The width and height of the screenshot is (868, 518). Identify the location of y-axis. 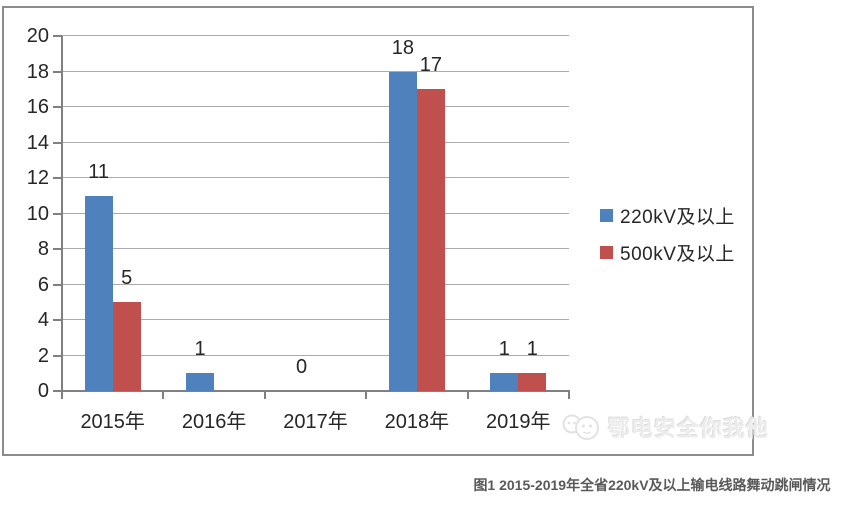
(62, 214).